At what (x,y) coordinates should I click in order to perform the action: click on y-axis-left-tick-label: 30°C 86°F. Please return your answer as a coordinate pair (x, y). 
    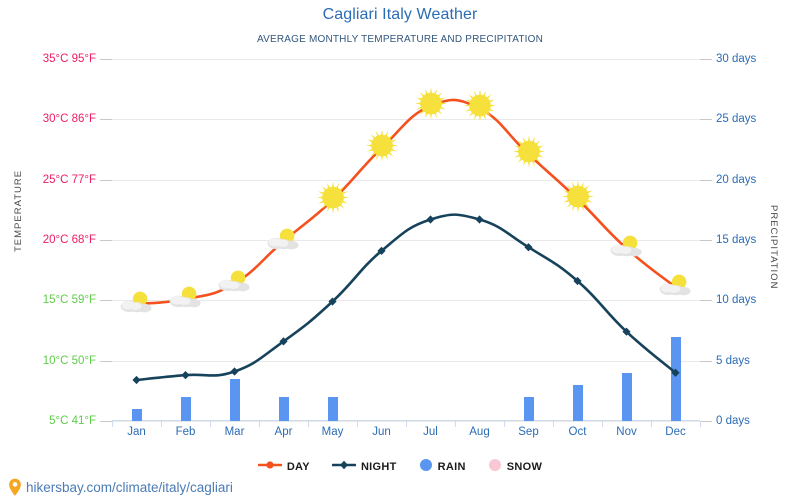
    Looking at the image, I should click on (69, 119).